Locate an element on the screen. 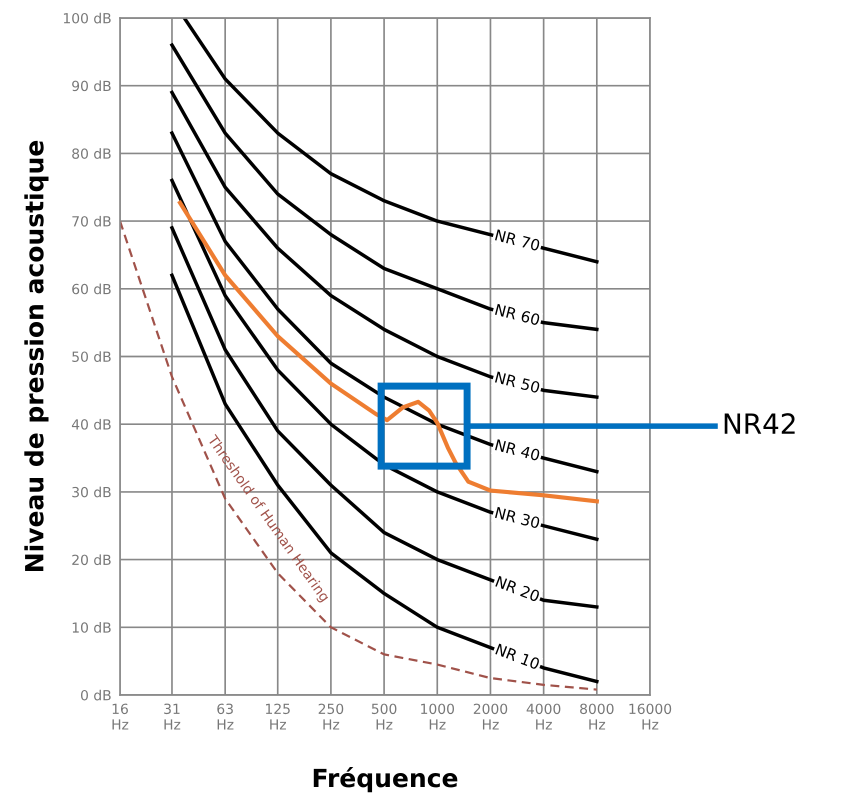  text: NR 20 is located at coordinates (517, 589).